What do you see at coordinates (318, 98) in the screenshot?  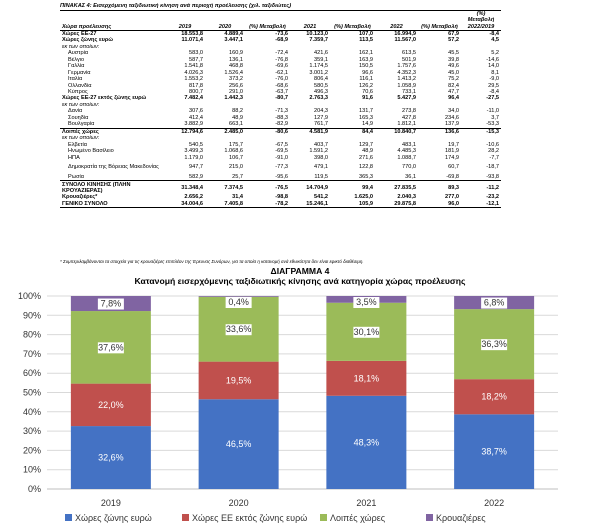 I see `table-cell: 2.763,3` at bounding box center [318, 98].